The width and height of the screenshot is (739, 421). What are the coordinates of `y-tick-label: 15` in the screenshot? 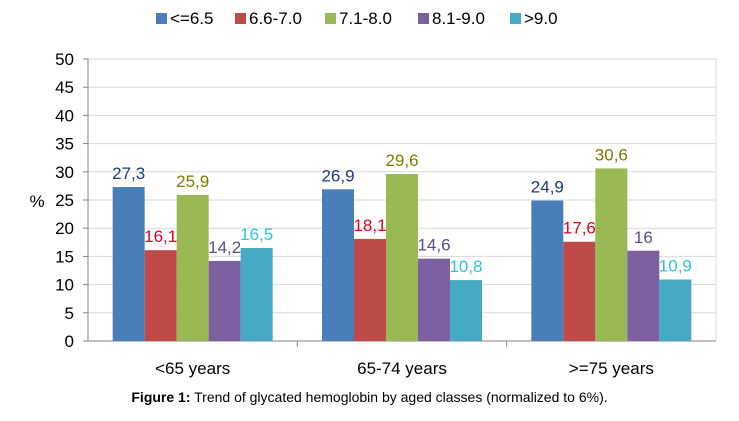 It's located at (64, 256).